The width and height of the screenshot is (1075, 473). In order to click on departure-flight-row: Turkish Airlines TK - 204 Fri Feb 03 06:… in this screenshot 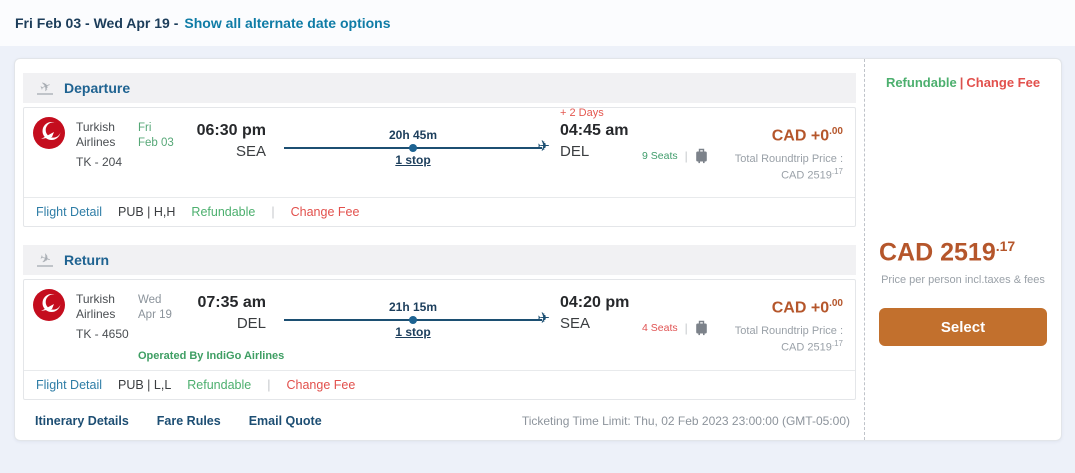, I will do `click(439, 152)`.